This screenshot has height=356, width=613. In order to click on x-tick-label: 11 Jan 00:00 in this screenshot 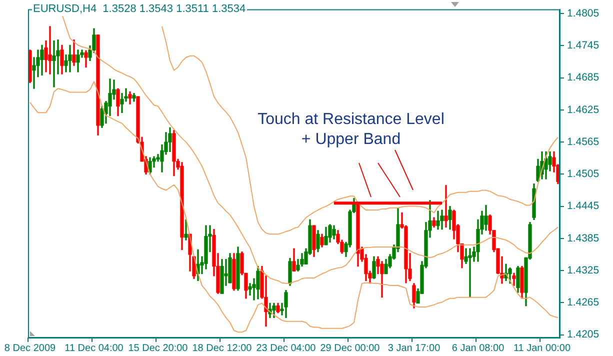, I will do `click(542, 348)`.